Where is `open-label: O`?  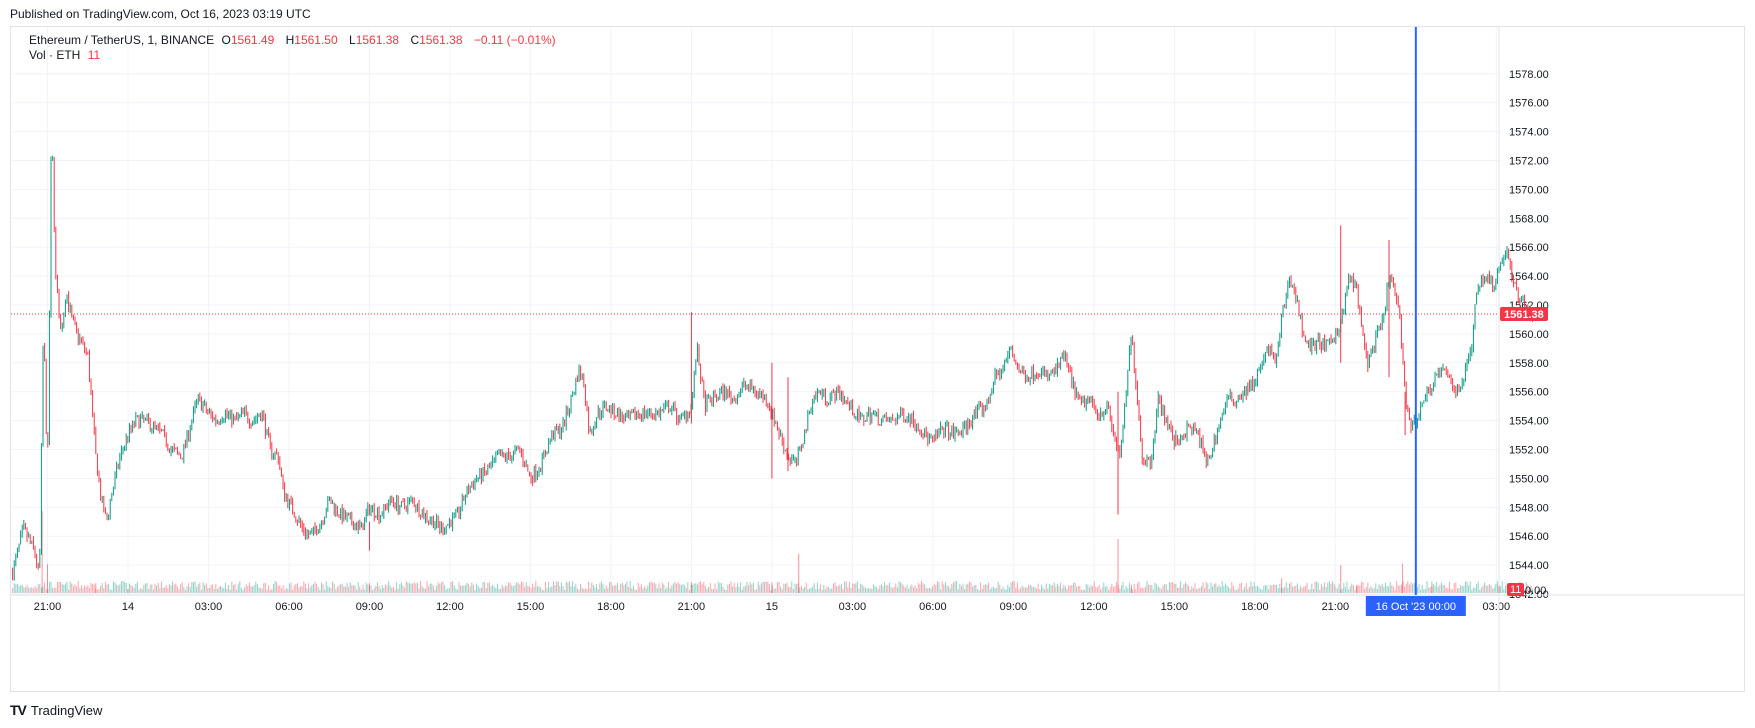 open-label: O is located at coordinates (226, 40).